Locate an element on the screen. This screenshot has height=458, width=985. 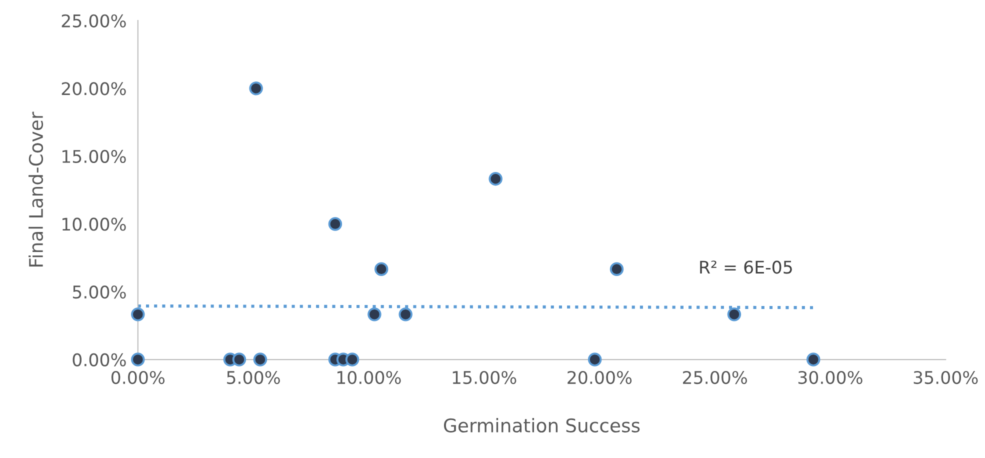
y-tick-label: 5.00% is located at coordinates (99, 292).